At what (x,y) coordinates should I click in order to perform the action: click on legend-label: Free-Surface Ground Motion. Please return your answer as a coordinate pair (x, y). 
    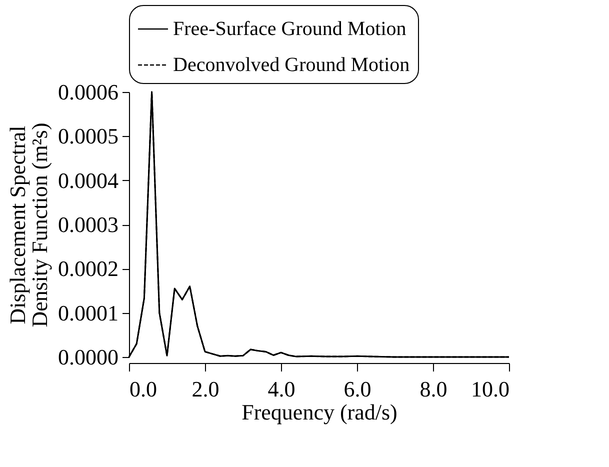
    Looking at the image, I should click on (289, 29).